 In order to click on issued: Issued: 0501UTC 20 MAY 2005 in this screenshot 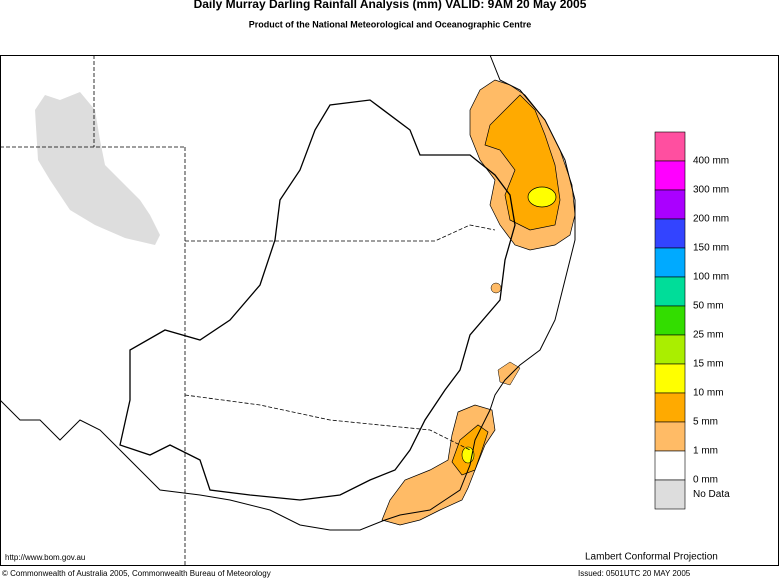, I will do `click(634, 573)`.